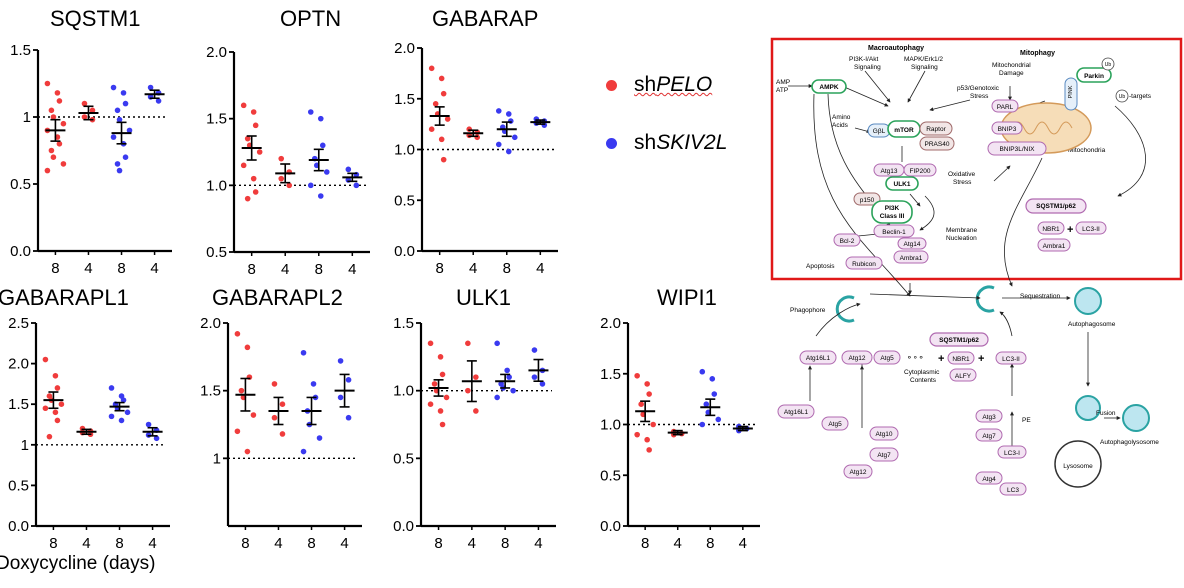 Image resolution: width=1184 pixels, height=588 pixels. What do you see at coordinates (666, 143) in the screenshot?
I see `legend-item-shskiv2l: shSKIV2L` at bounding box center [666, 143].